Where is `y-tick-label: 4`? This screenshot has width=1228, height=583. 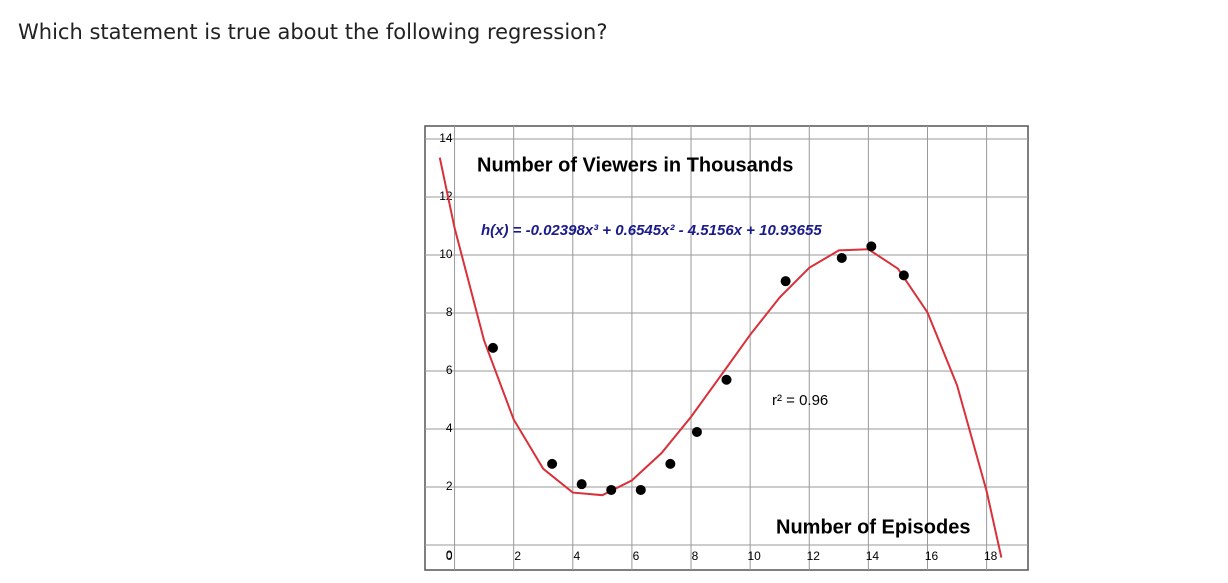
y-tick-label: 4 is located at coordinates (449, 428).